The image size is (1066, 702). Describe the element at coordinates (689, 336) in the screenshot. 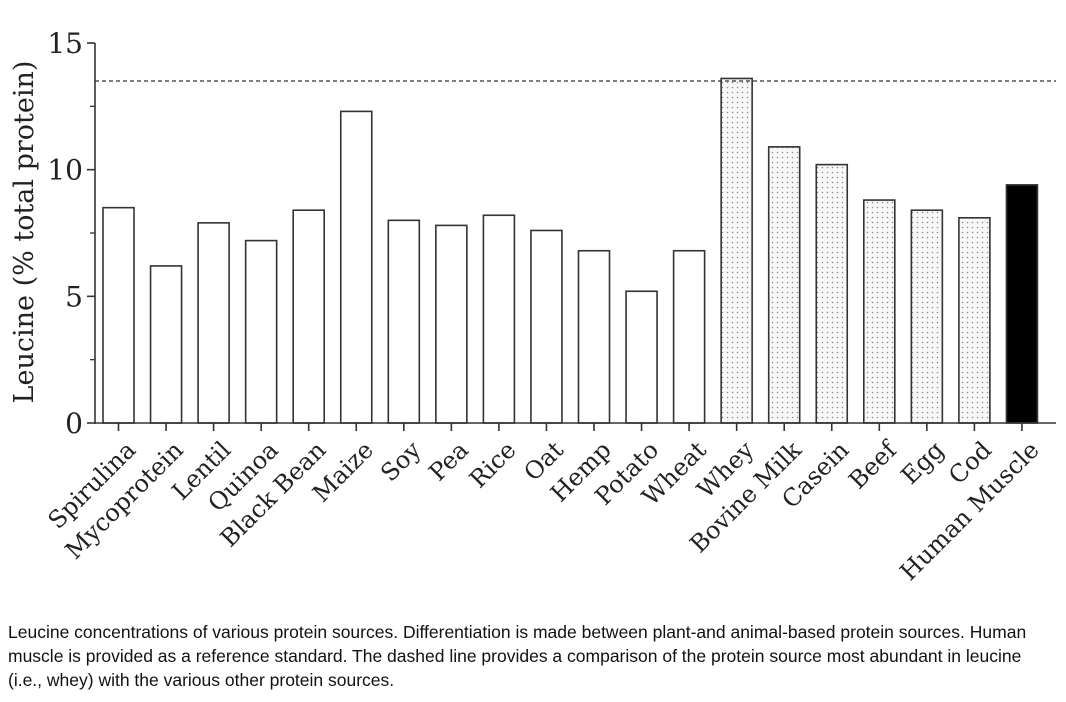

I see `bar-wheat` at that location.